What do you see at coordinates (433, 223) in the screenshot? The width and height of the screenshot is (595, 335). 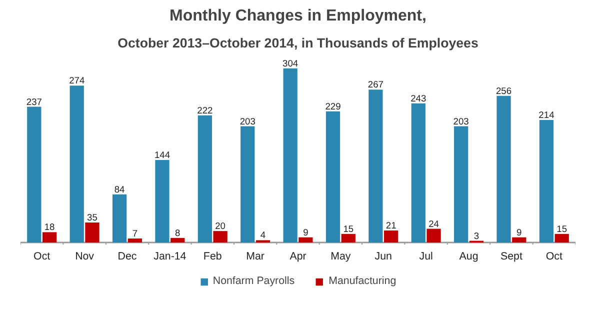 I see `data-label: 24` at bounding box center [433, 223].